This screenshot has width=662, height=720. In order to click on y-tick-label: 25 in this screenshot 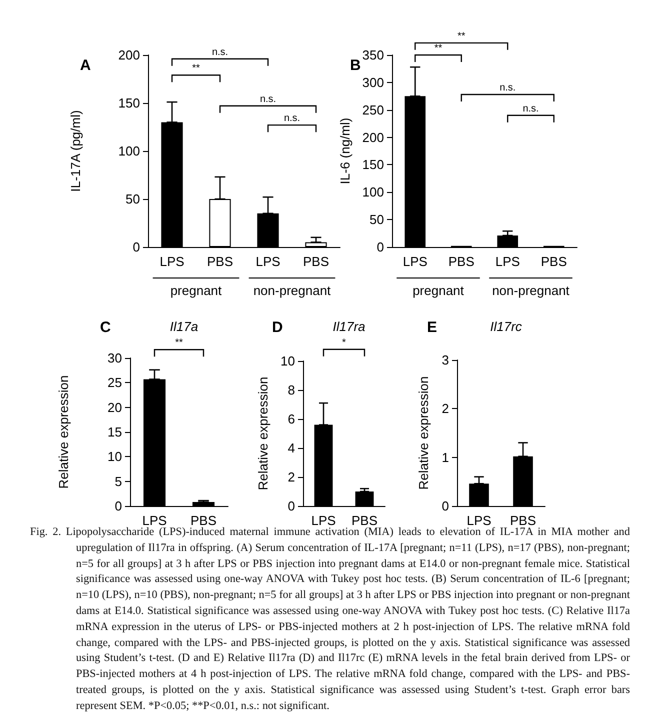, I will do `click(115, 382)`.